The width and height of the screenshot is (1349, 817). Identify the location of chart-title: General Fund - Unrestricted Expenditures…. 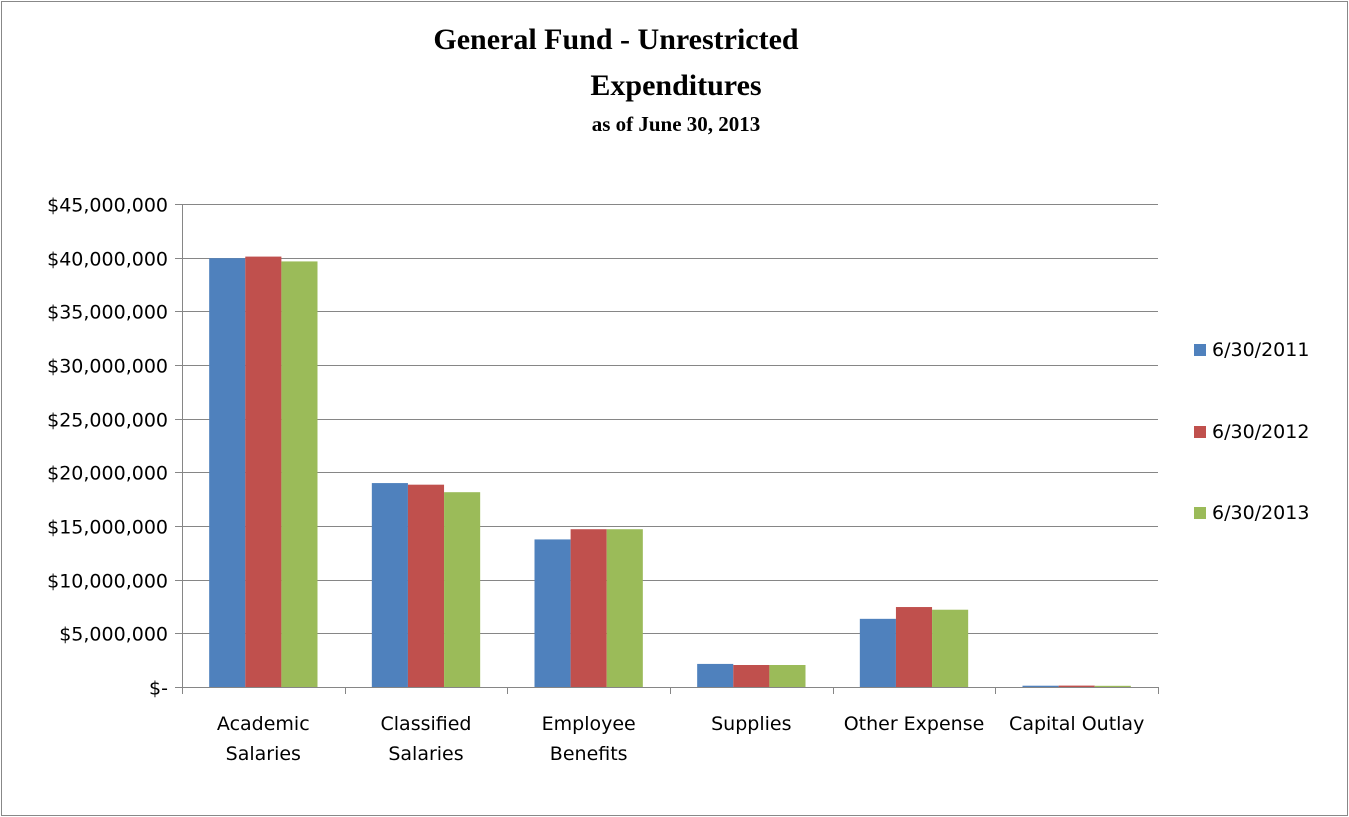
(616, 79).